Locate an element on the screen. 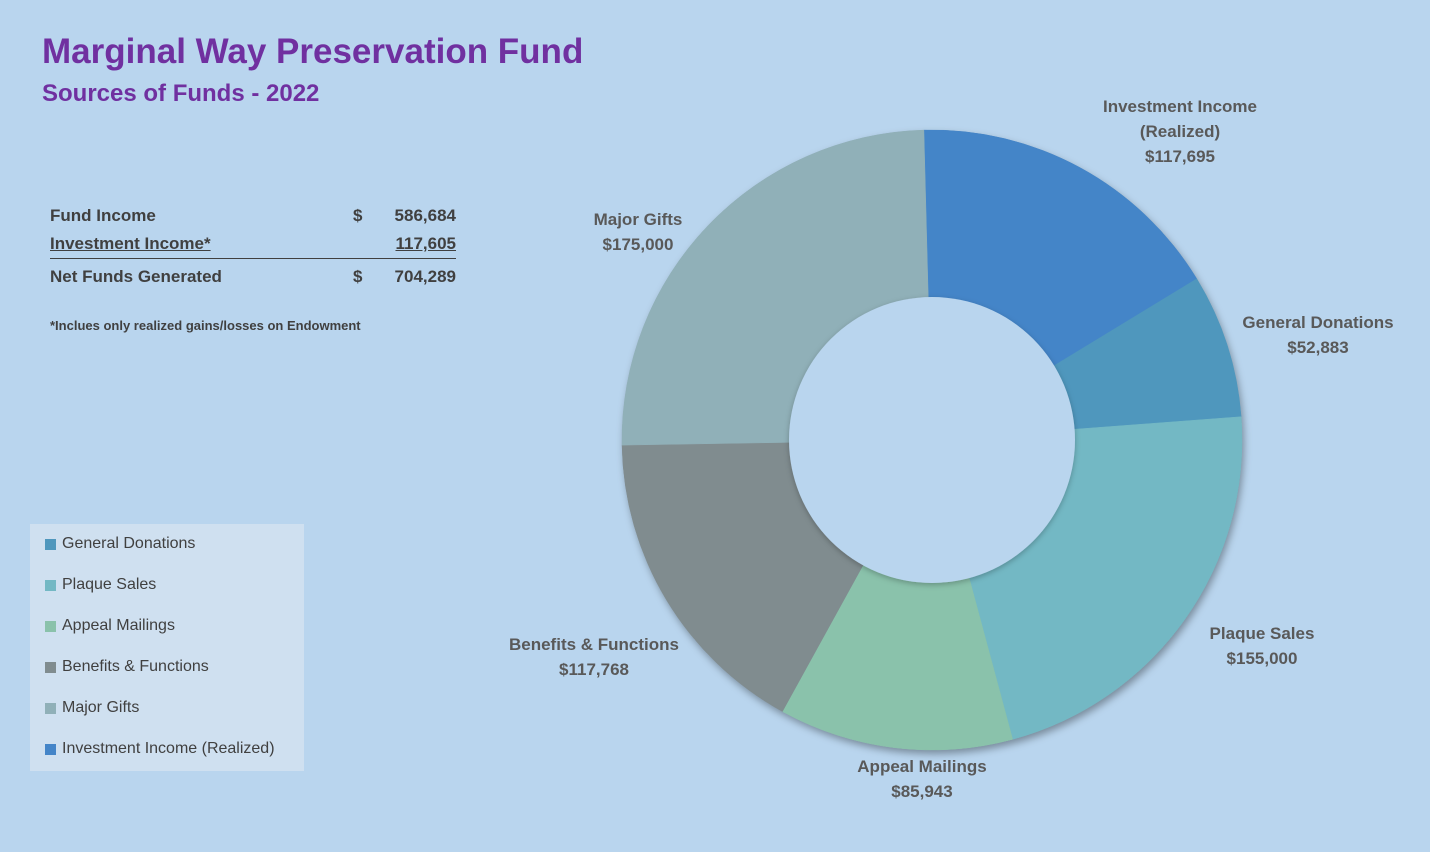  legend-label: Investment Income (Realized) is located at coordinates (168, 748).